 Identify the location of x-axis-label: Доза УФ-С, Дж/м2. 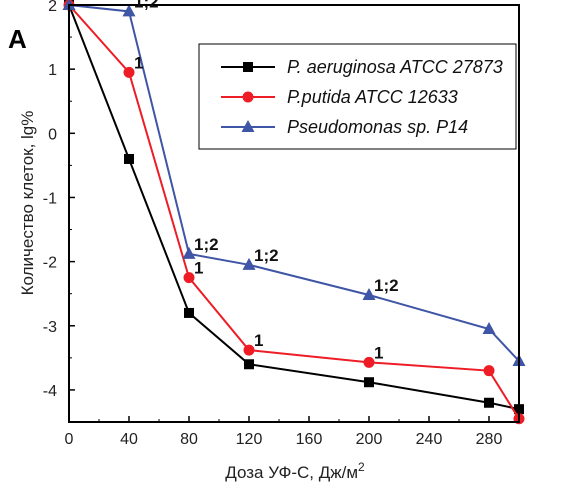
(295, 471).